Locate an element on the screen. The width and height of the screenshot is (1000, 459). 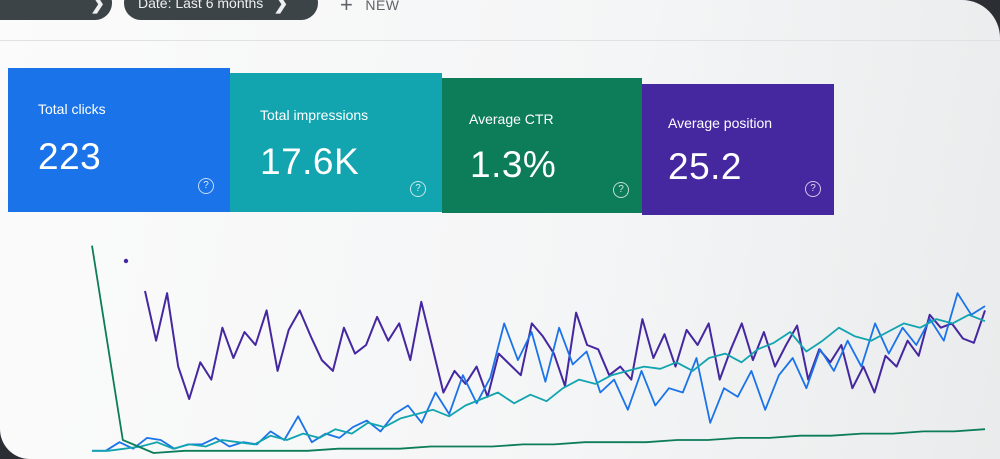
metric-card-average-ctr: Average CTR 1.3% ? is located at coordinates (542, 145).